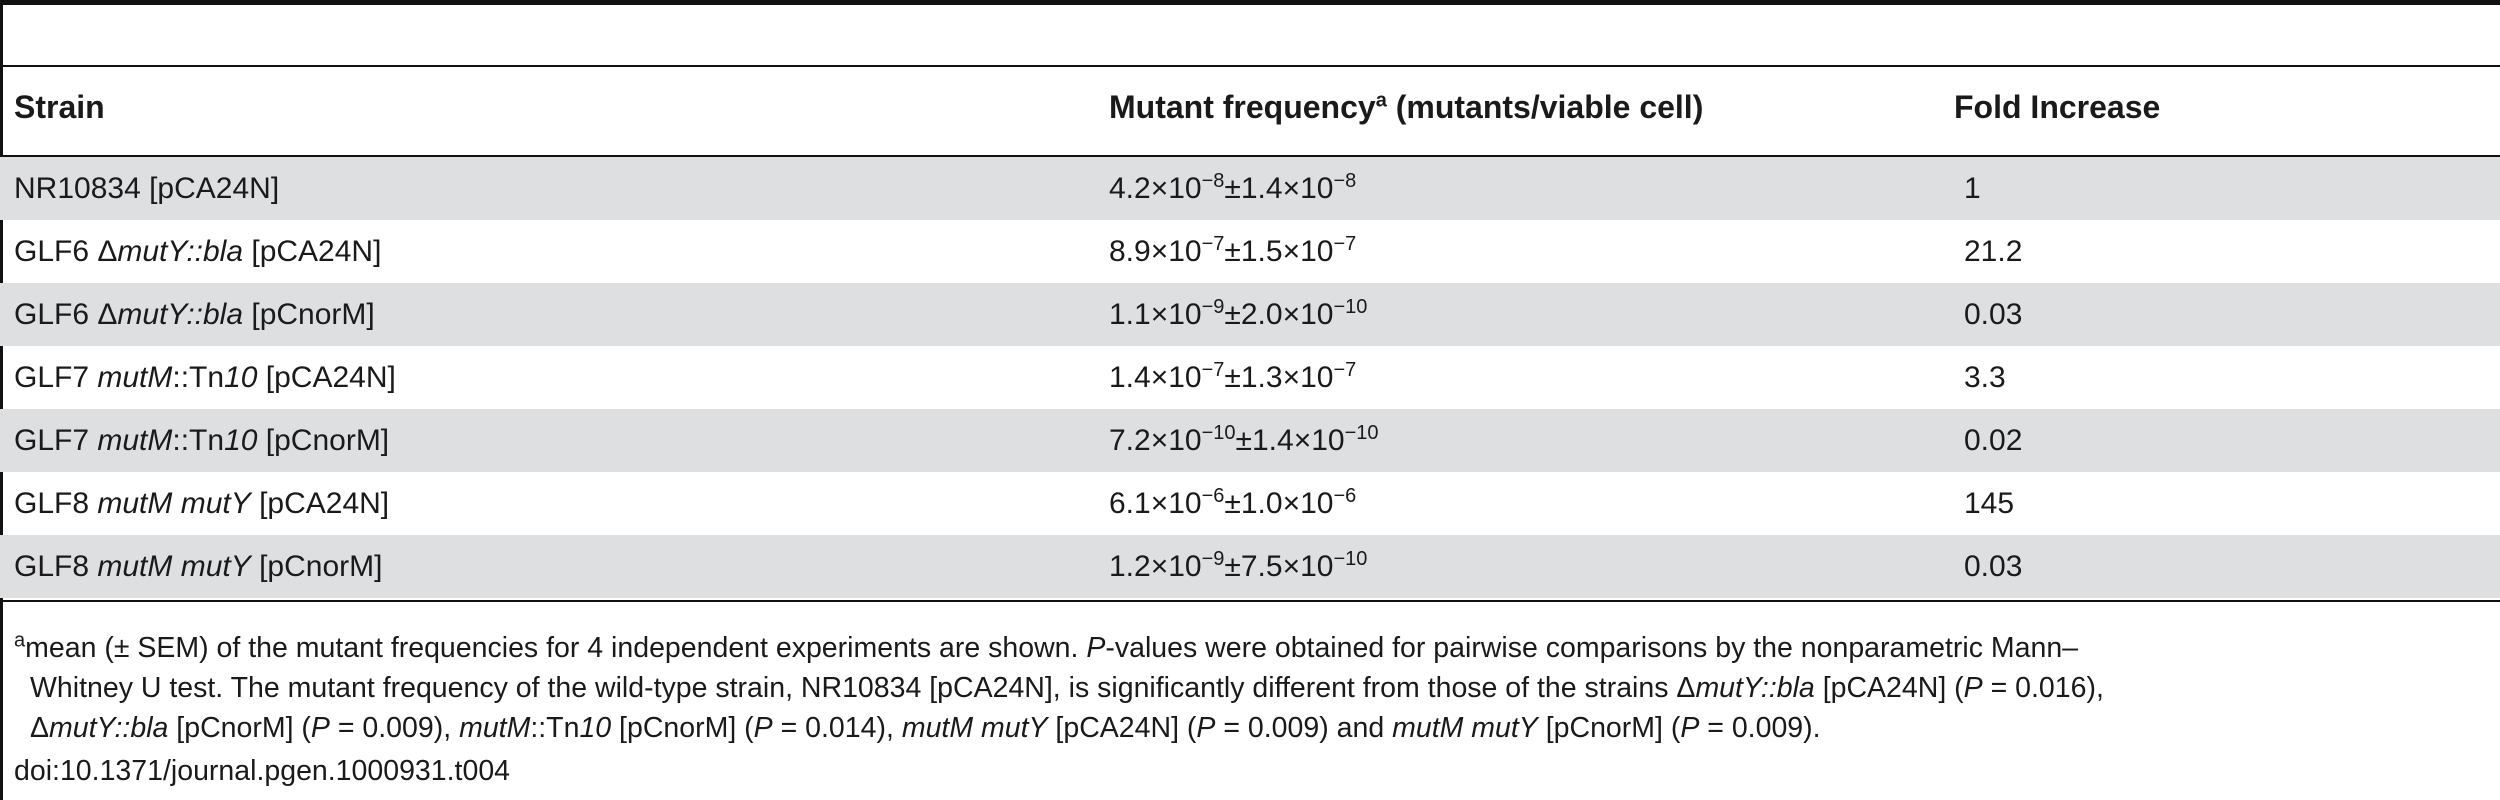 This screenshot has height=800, width=2500. What do you see at coordinates (1345, 180) in the screenshot?
I see `sem-exponent: −8` at bounding box center [1345, 180].